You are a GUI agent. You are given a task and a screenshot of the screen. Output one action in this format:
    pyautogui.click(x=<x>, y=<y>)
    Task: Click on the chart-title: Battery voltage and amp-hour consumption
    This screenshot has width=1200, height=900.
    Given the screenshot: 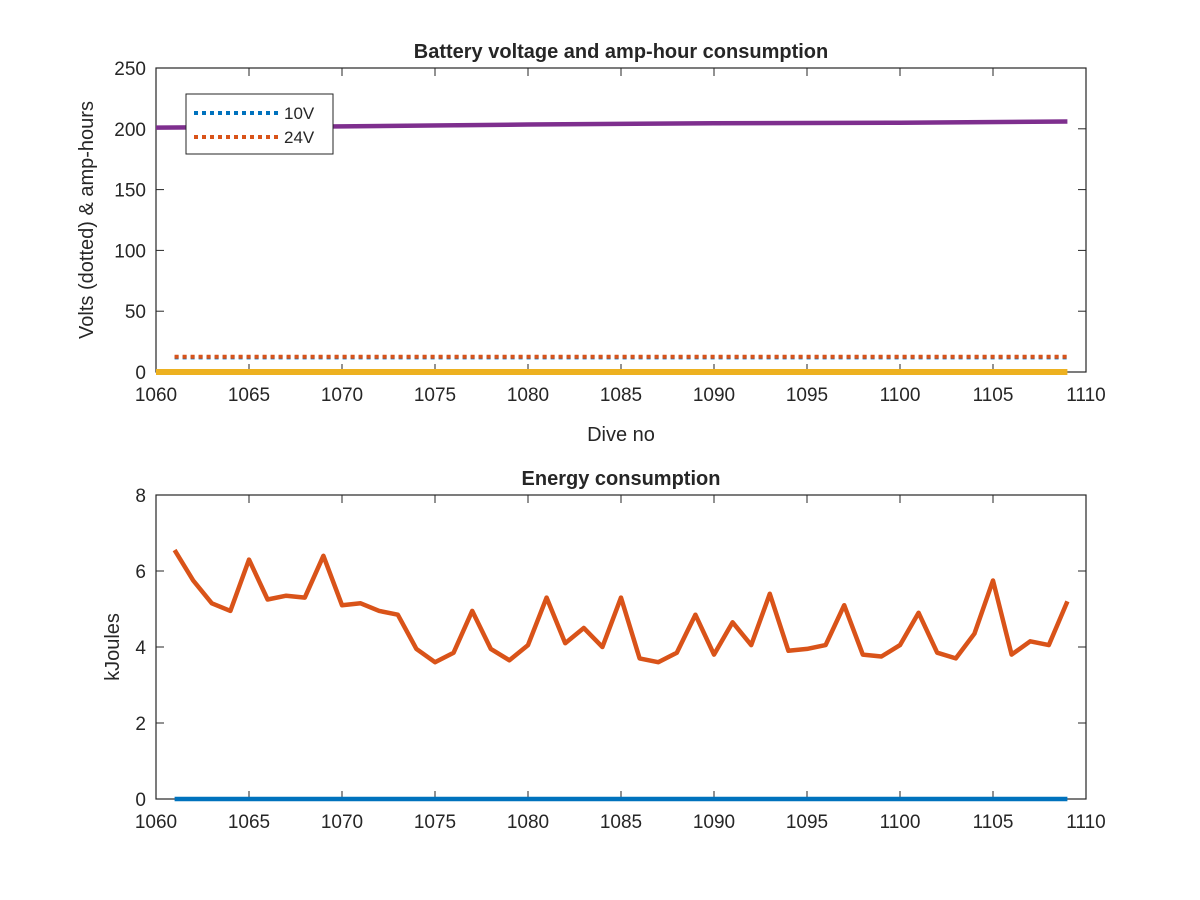 What is the action you would take?
    pyautogui.click(x=621, y=52)
    